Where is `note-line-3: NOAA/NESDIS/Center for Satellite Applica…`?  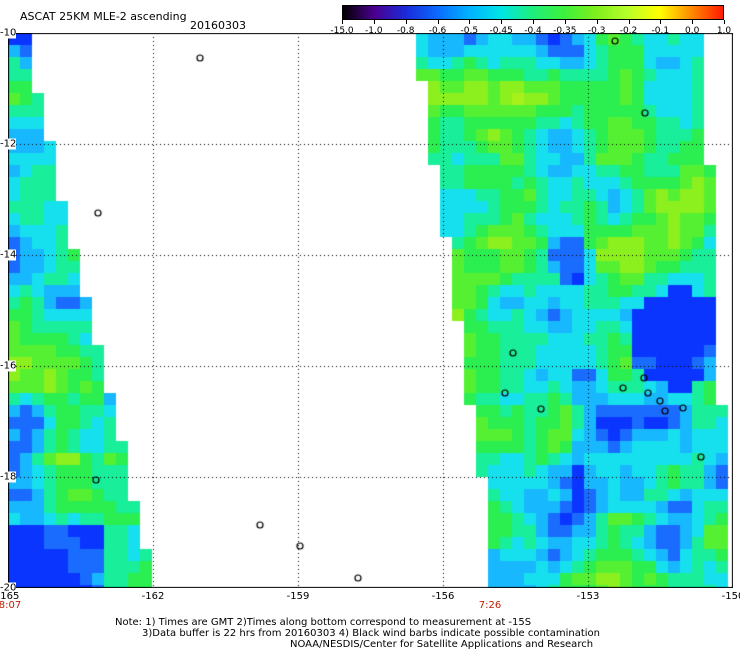 note-line-3: NOAA/NESDIS/Center for Satellite Applica… is located at coordinates (442, 644).